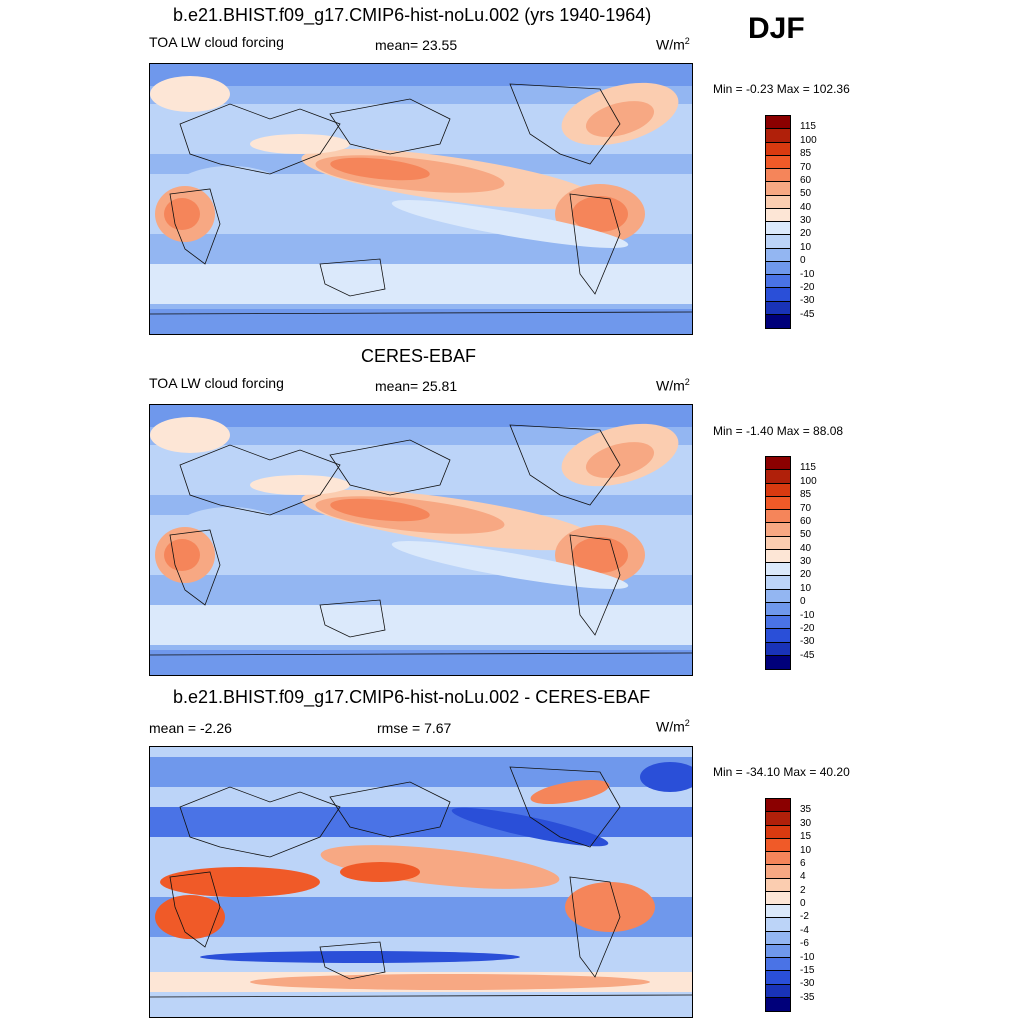 This screenshot has height=1024, width=1024. Describe the element at coordinates (421, 199) in the screenshot. I see `panel-1-map` at that location.